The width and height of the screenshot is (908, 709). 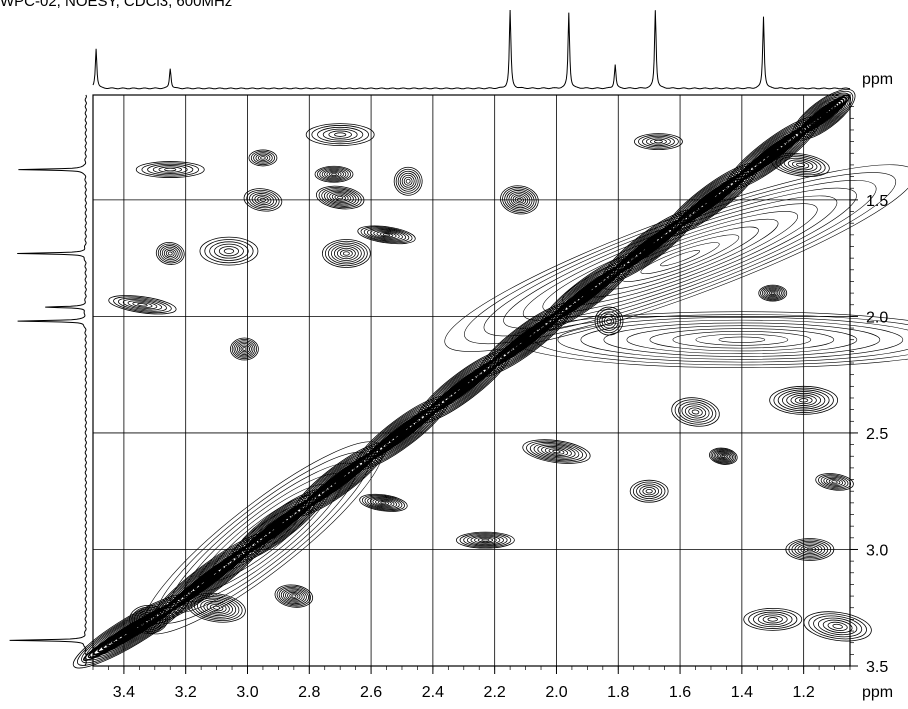 I want to click on top-projection-trace, so click(x=471, y=49).